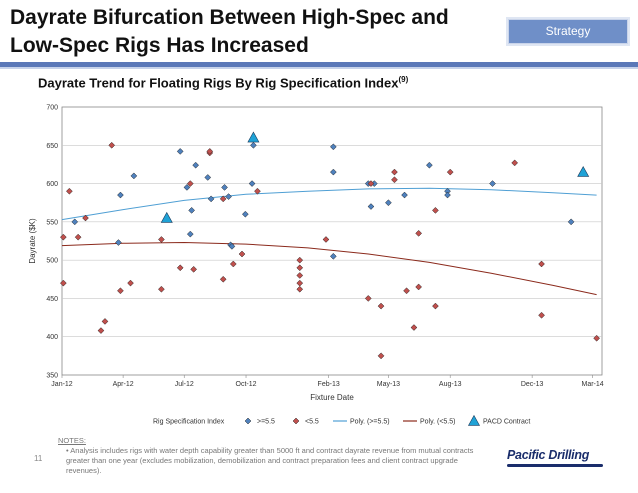 This screenshot has height=493, width=638. Describe the element at coordinates (329, 384) in the screenshot. I see `x-tick-label: Feb-13` at that location.